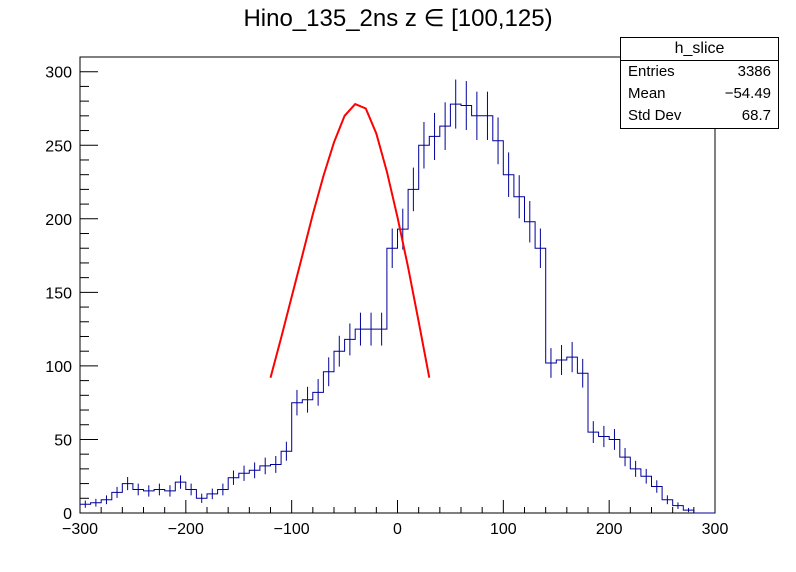  Describe the element at coordinates (609, 529) in the screenshot. I see `x-tick-label: 200` at that location.